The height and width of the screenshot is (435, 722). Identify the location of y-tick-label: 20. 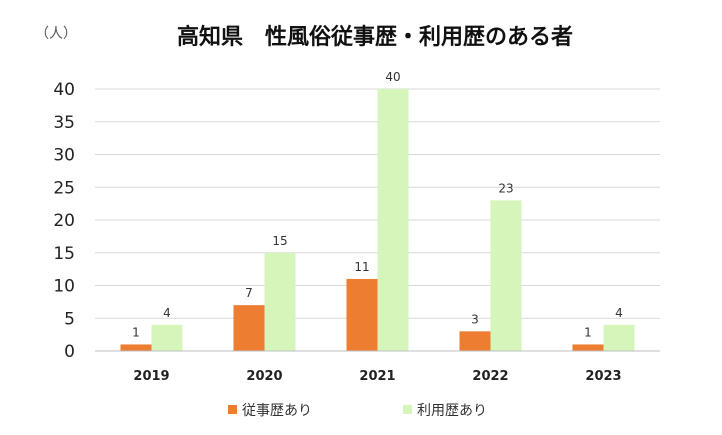
(64, 221).